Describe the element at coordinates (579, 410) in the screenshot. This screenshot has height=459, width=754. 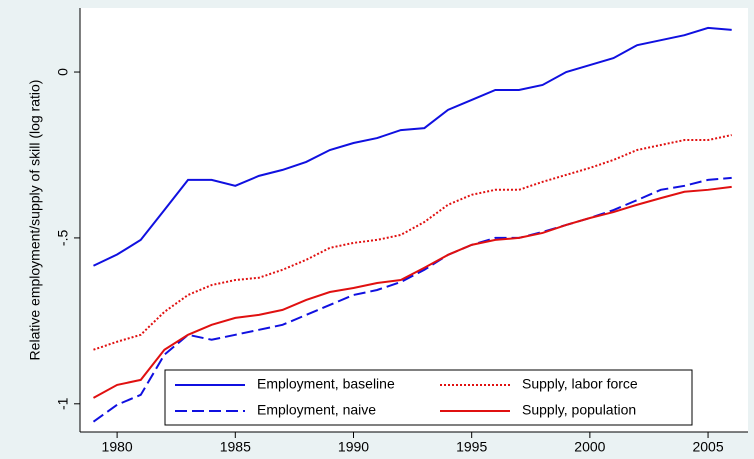
I see `legend-label: Supply, population` at that location.